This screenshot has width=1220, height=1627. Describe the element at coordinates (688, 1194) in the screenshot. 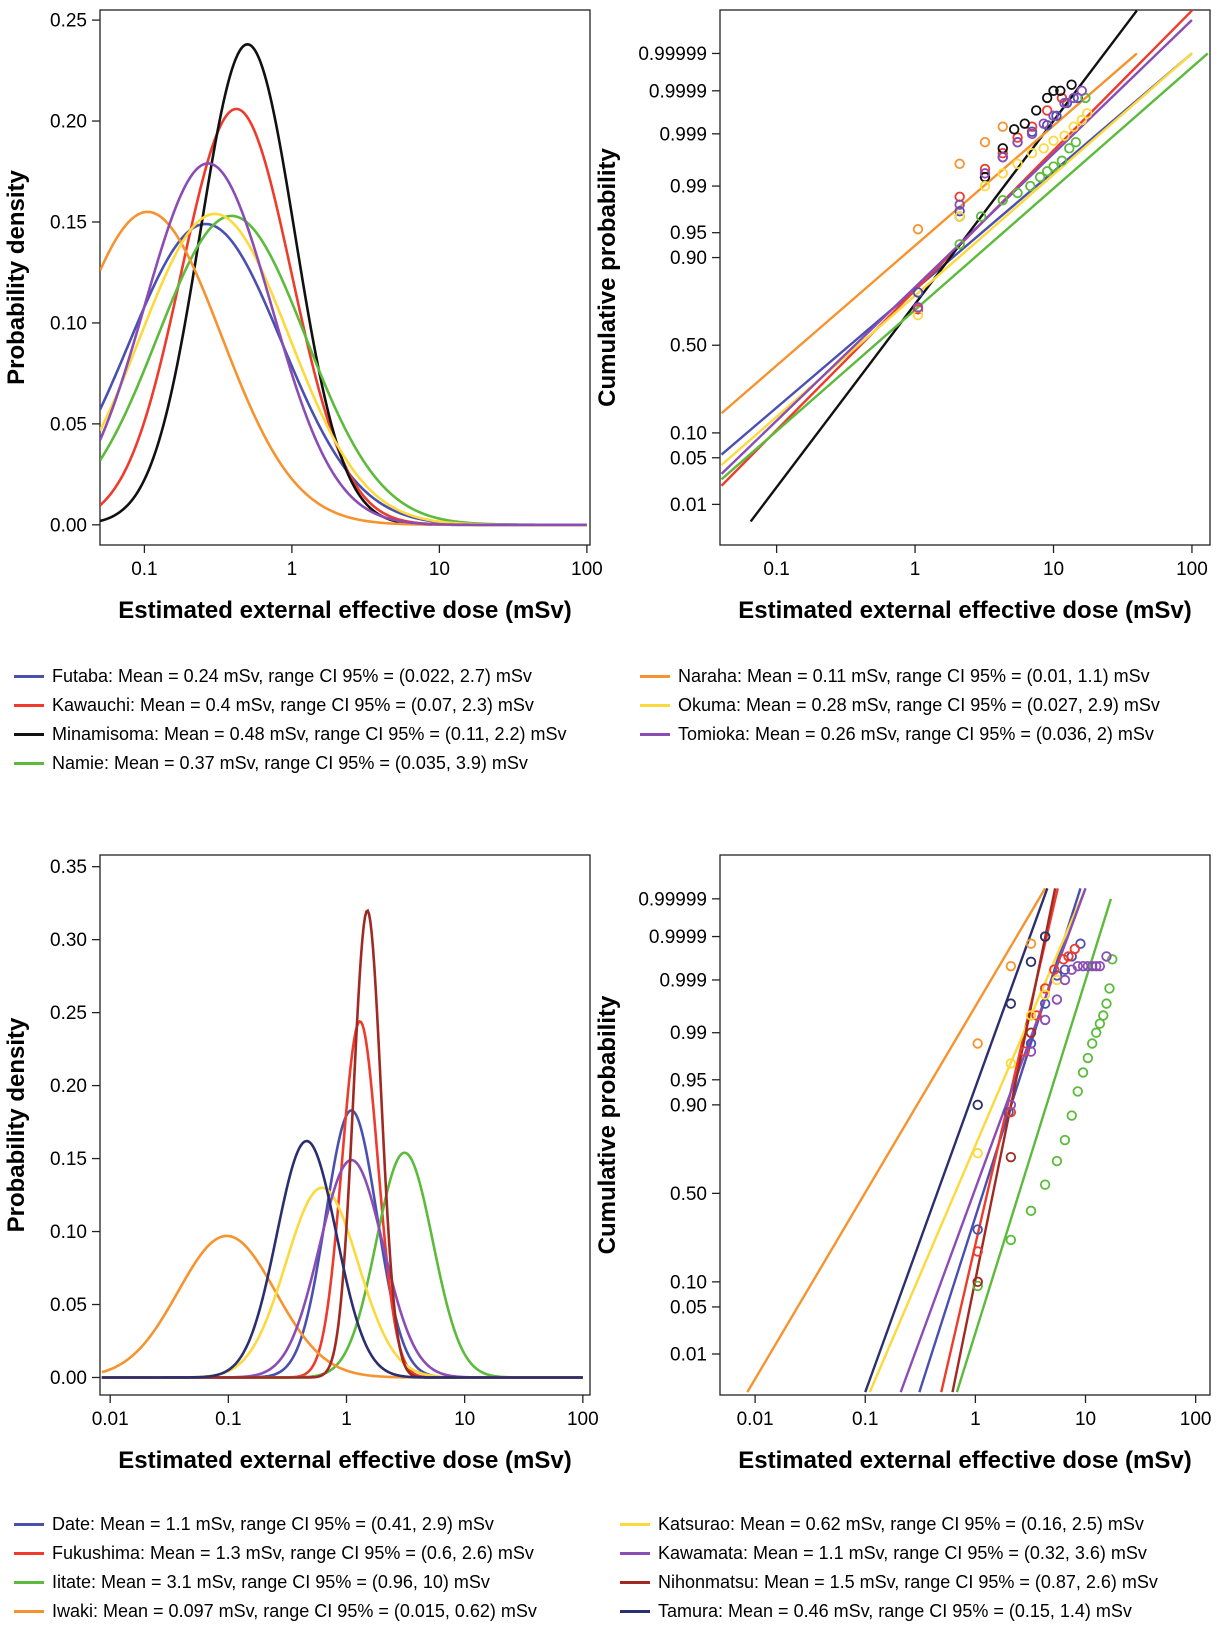

I see `y-tick-label: 0.50` at that location.